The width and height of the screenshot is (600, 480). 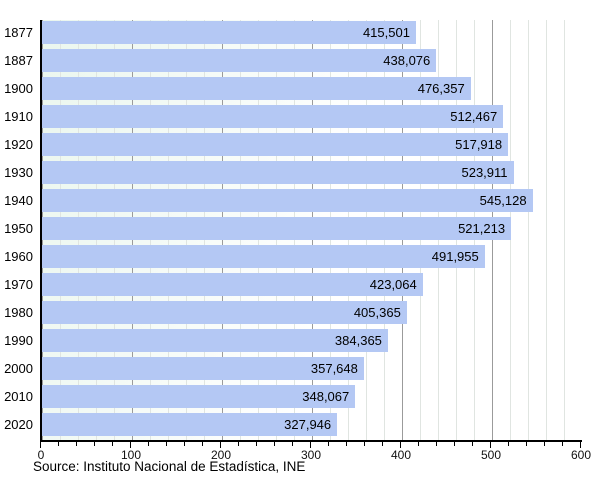 I want to click on year-label: 1920, so click(x=18, y=144).